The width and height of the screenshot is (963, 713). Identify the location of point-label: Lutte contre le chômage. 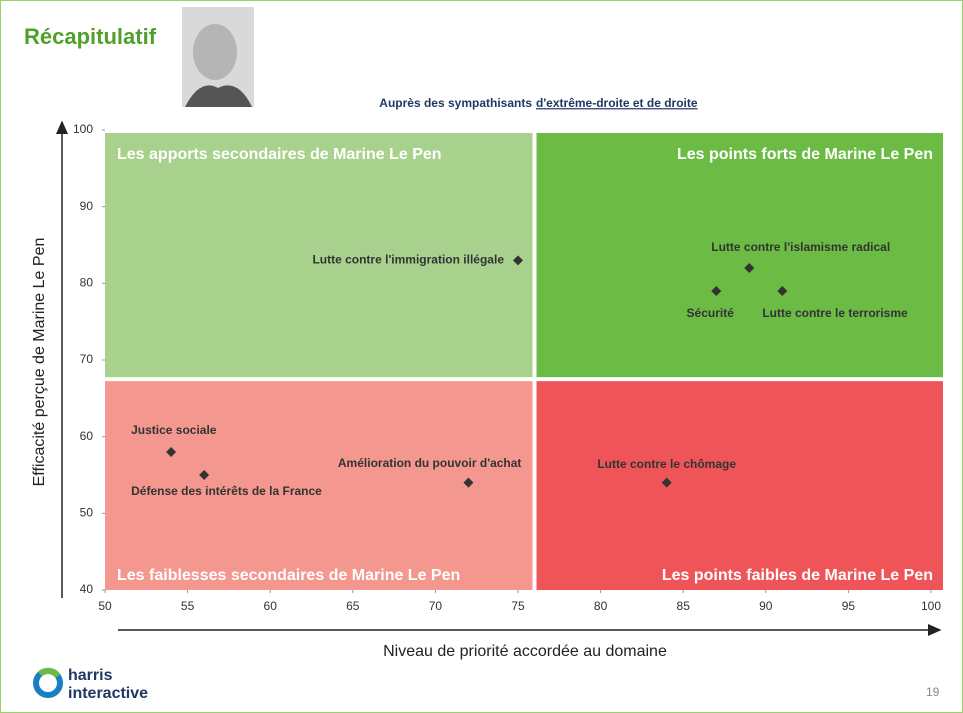
(666, 464).